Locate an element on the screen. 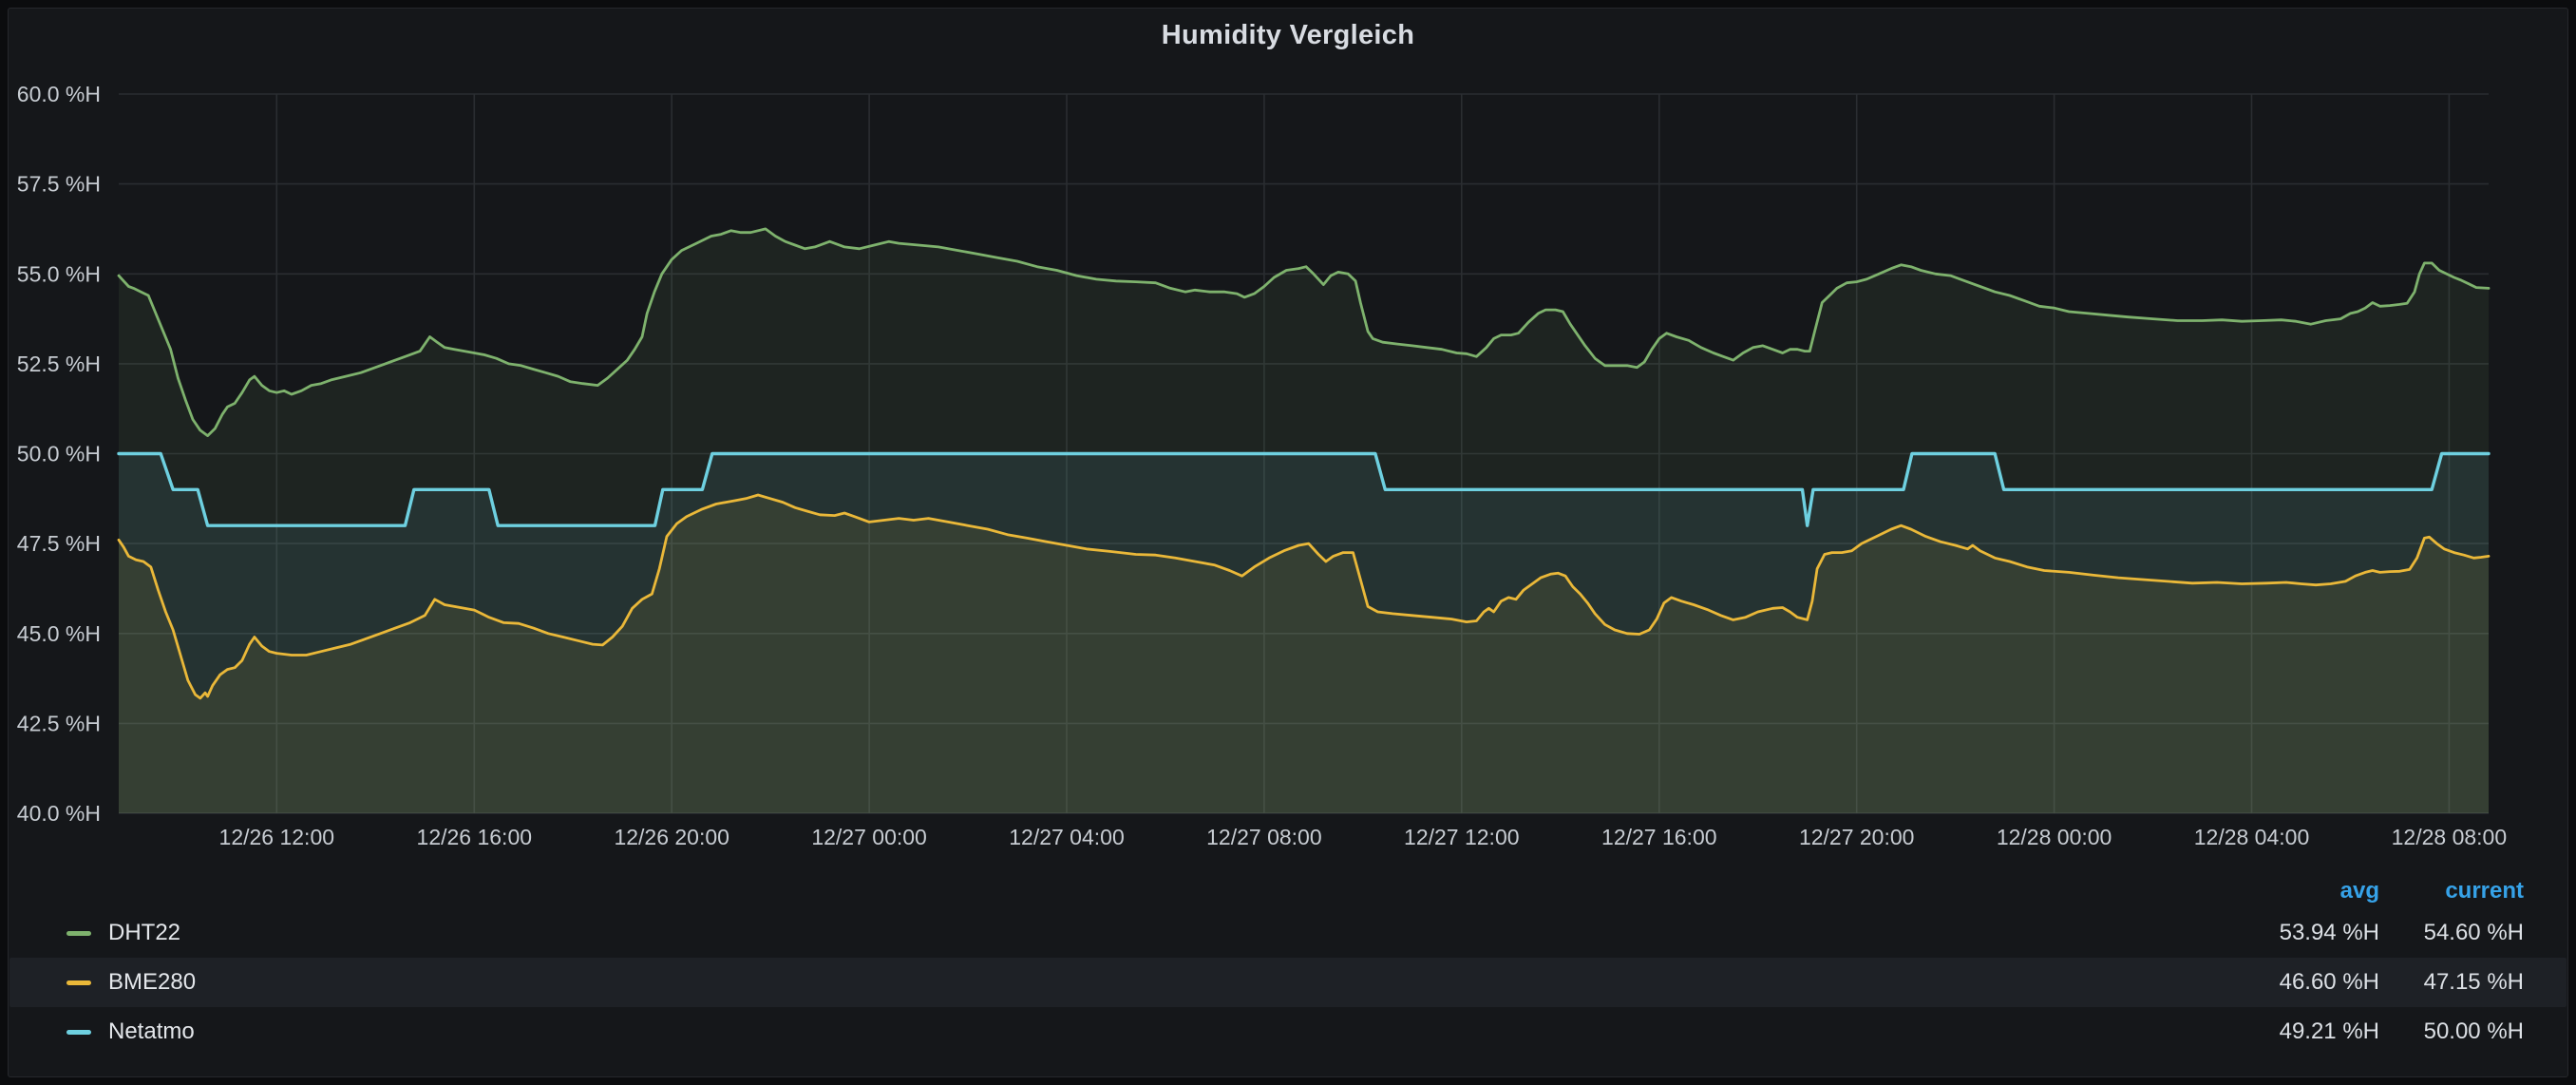 The height and width of the screenshot is (1085, 2576). legend-avg-value: 46.60 %H is located at coordinates (2329, 982).